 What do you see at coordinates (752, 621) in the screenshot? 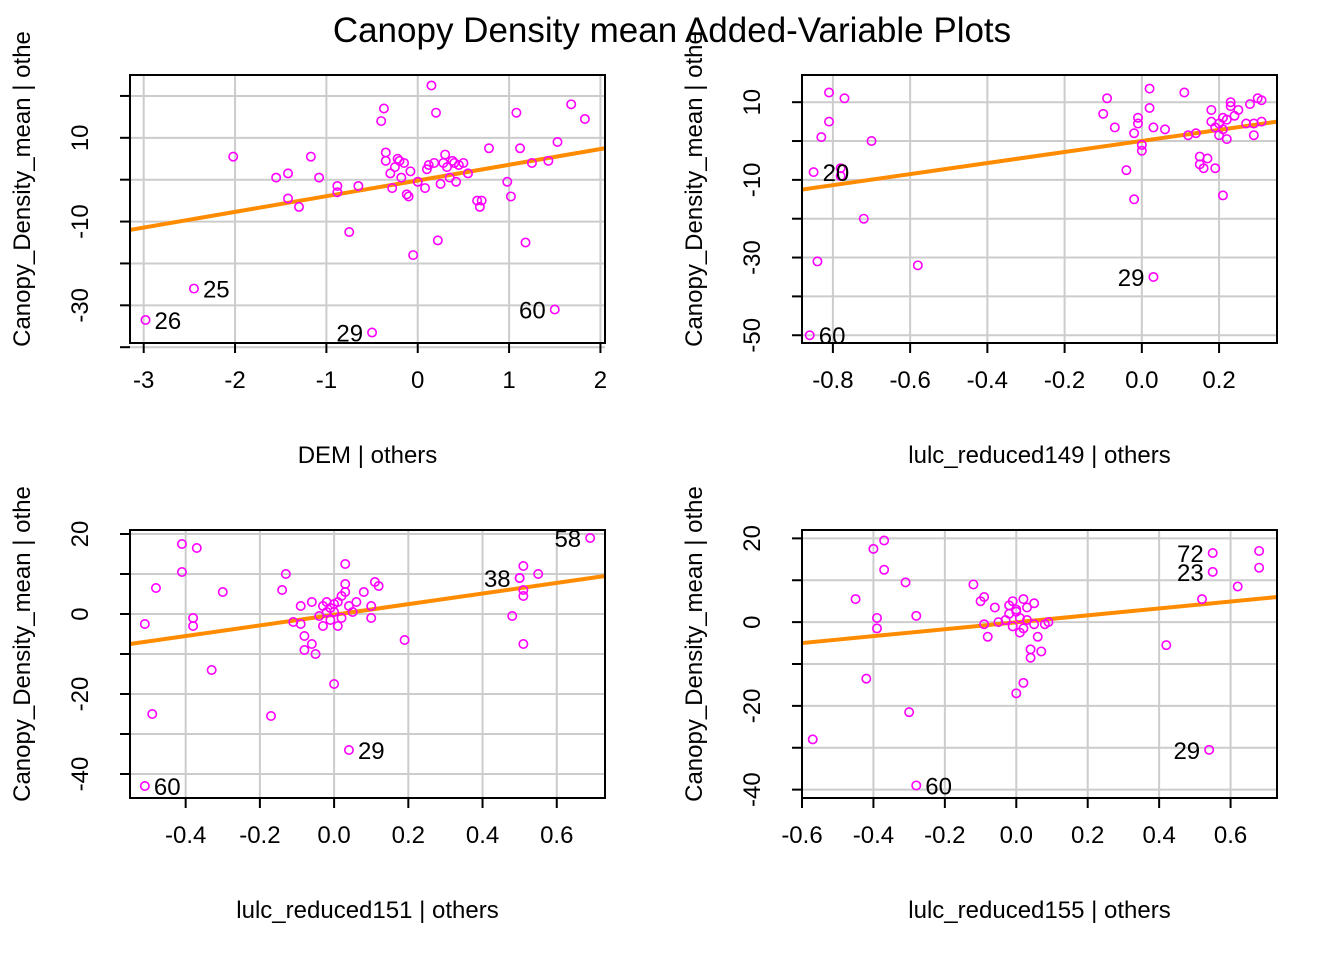
I see `y-tick-label: 0` at bounding box center [752, 621].